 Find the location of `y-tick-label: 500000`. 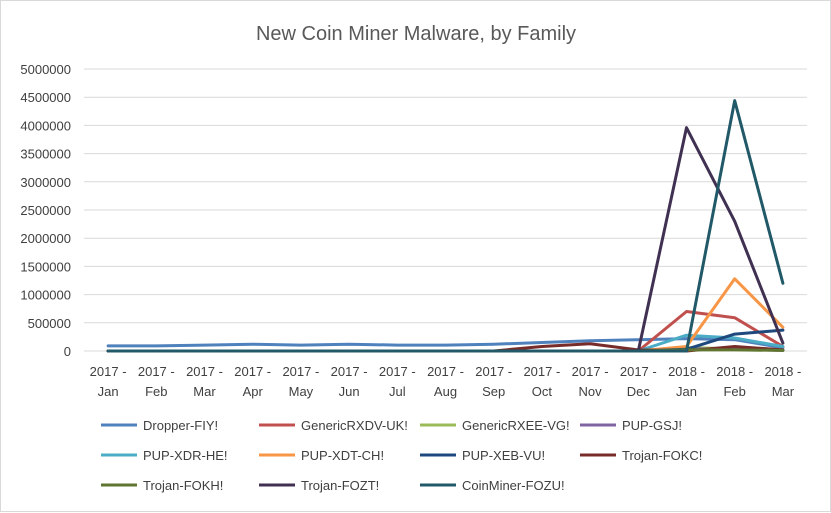

y-tick-label: 500000 is located at coordinates (49, 323).